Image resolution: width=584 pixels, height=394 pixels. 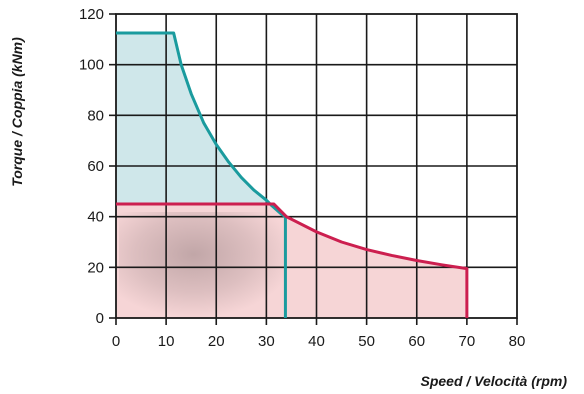 What do you see at coordinates (17, 112) in the screenshot?
I see `y-axis-label: Torque / Coppia (kNm)` at bounding box center [17, 112].